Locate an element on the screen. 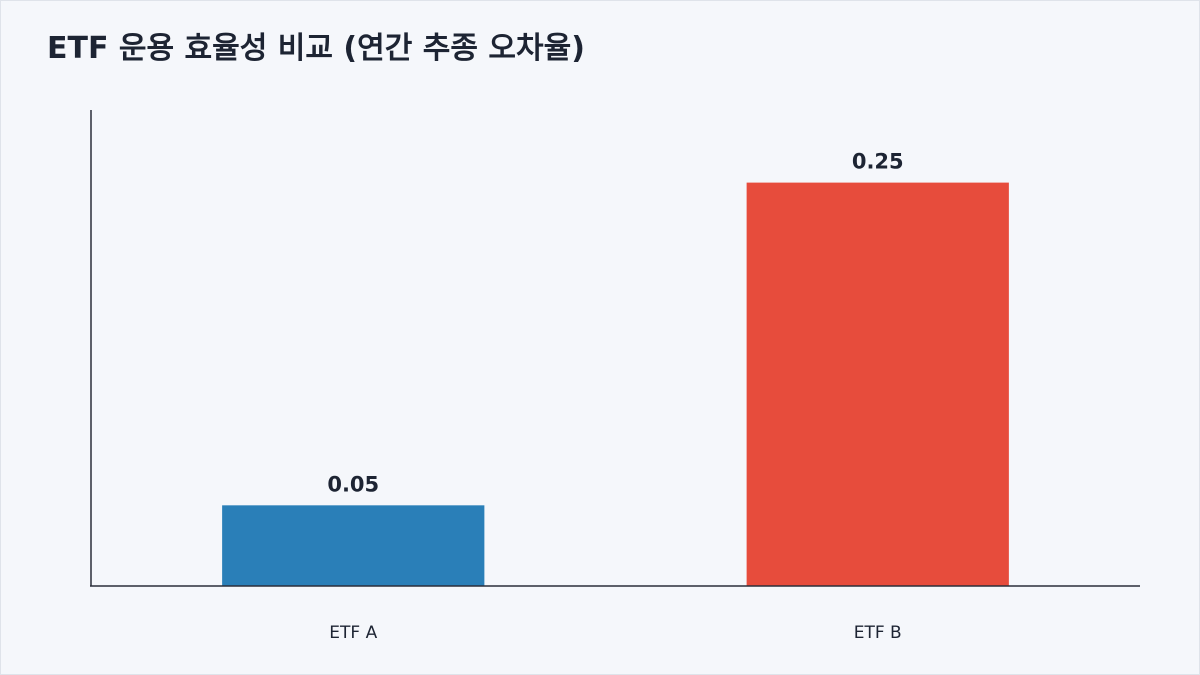 Image resolution: width=1200 pixels, height=675 pixels. data-label-etf-a: 0.05 is located at coordinates (353, 484).